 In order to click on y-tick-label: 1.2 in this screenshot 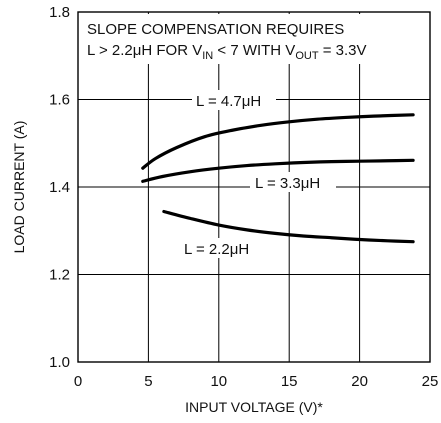, I will do `click(59, 275)`.